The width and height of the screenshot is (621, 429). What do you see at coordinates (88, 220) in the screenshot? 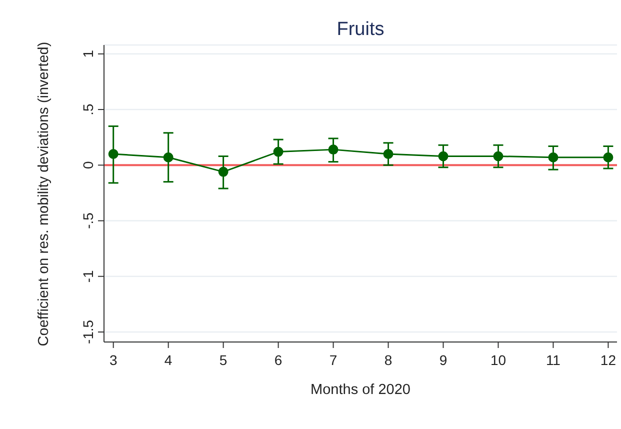
I see `y-tick-label: -.5` at bounding box center [88, 220].